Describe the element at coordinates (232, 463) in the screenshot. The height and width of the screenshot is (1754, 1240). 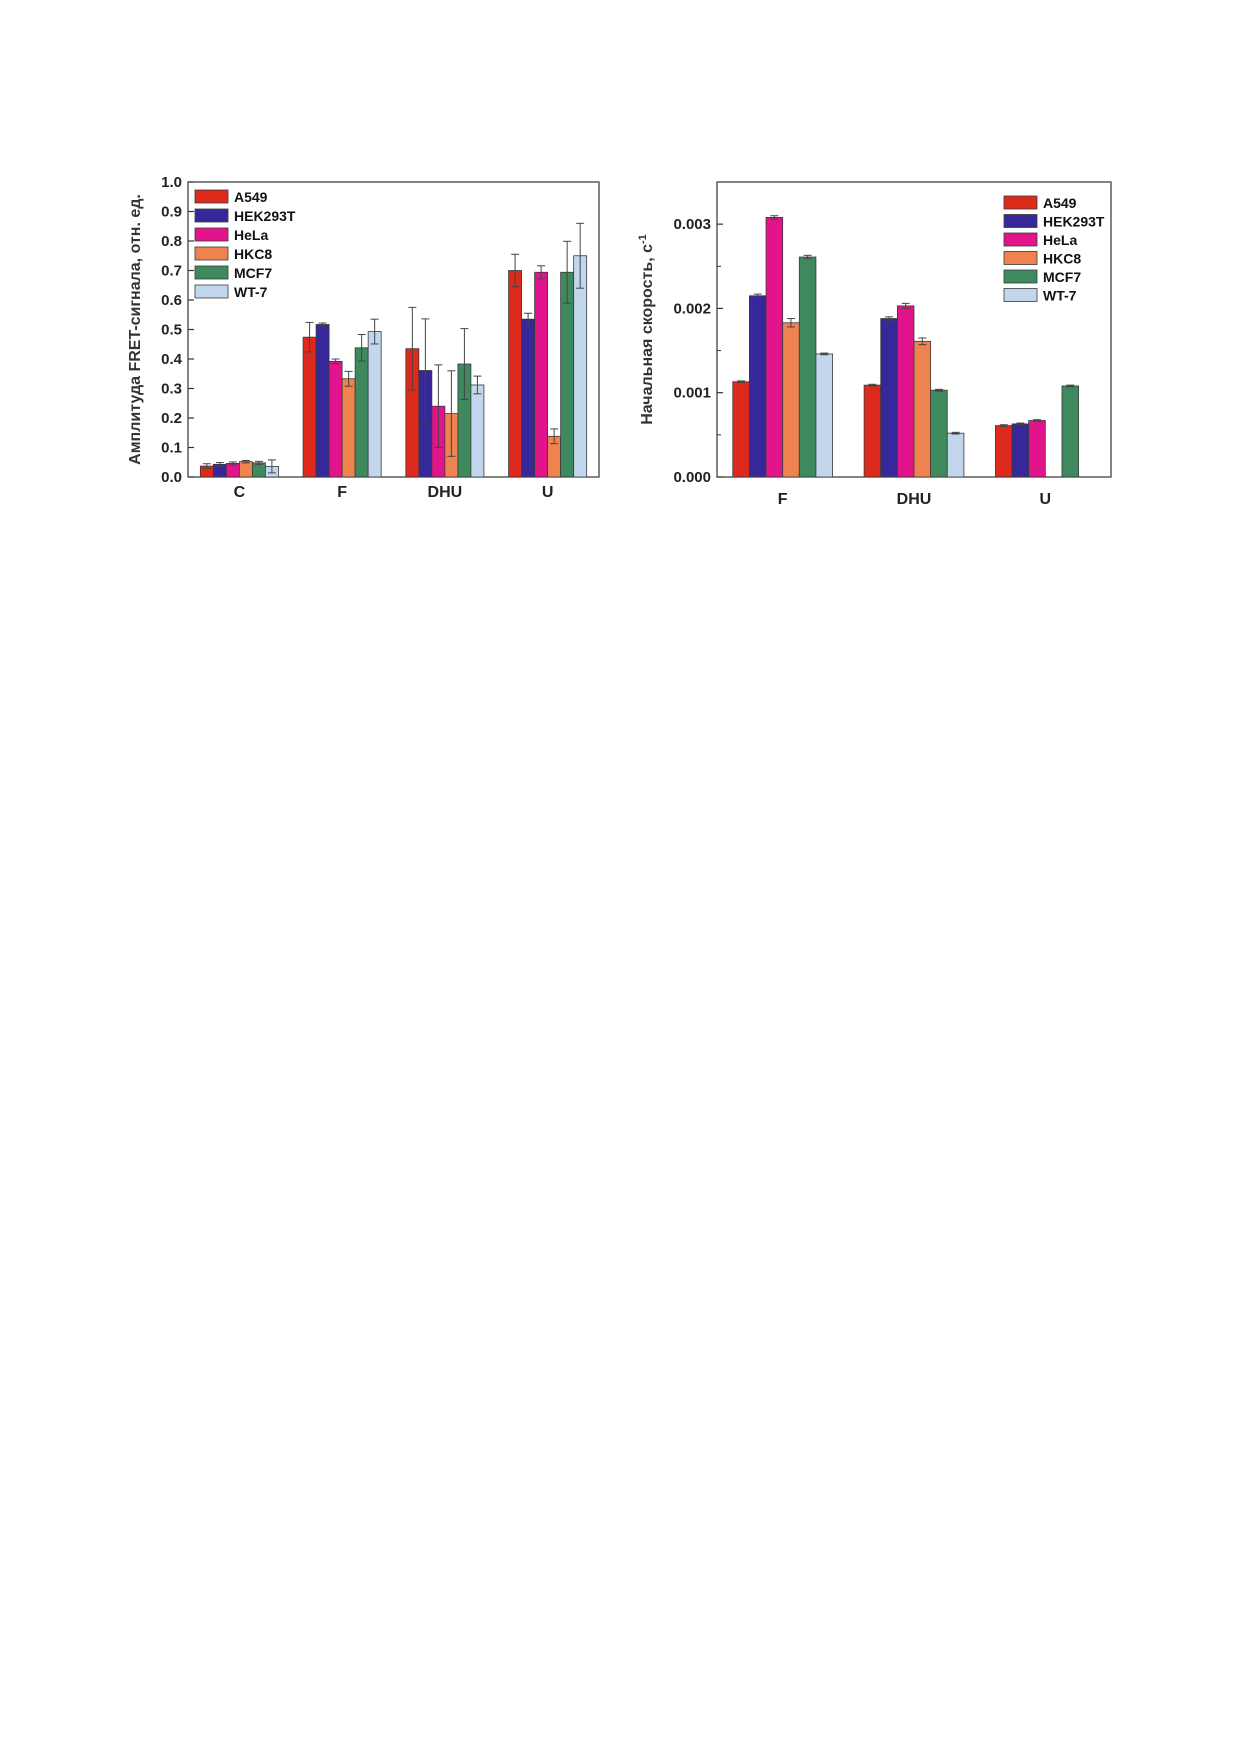
I see `error-bar-hela-c` at that location.